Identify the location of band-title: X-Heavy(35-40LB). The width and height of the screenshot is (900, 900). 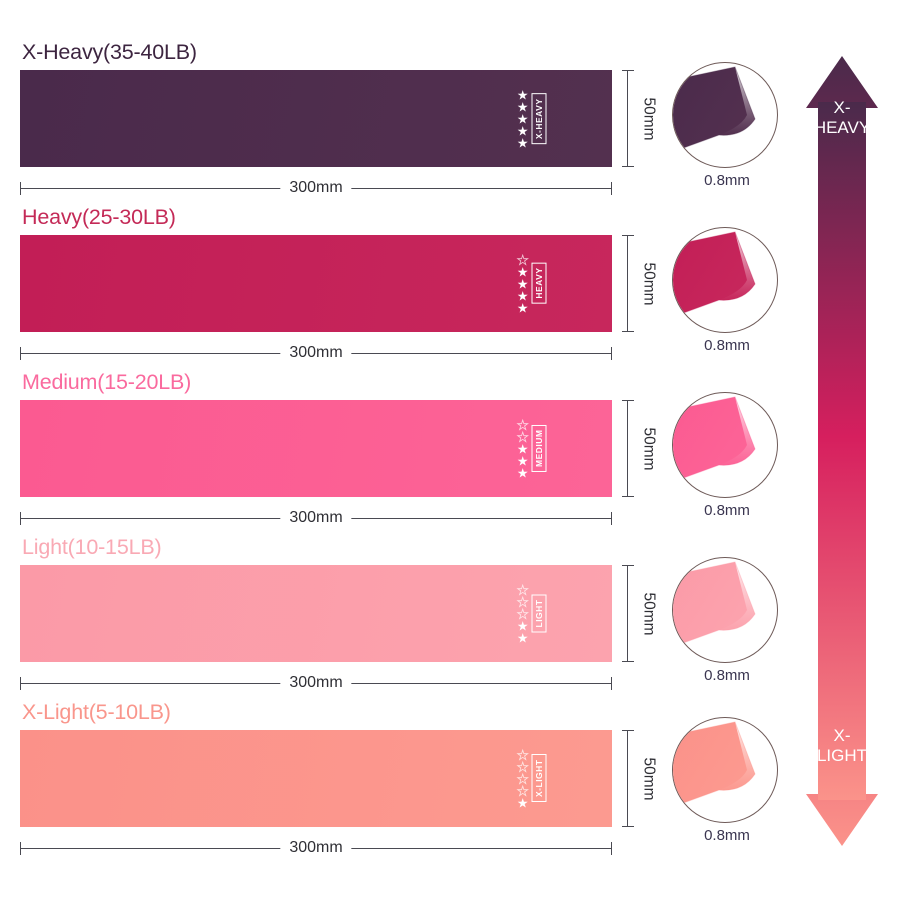
(109, 52).